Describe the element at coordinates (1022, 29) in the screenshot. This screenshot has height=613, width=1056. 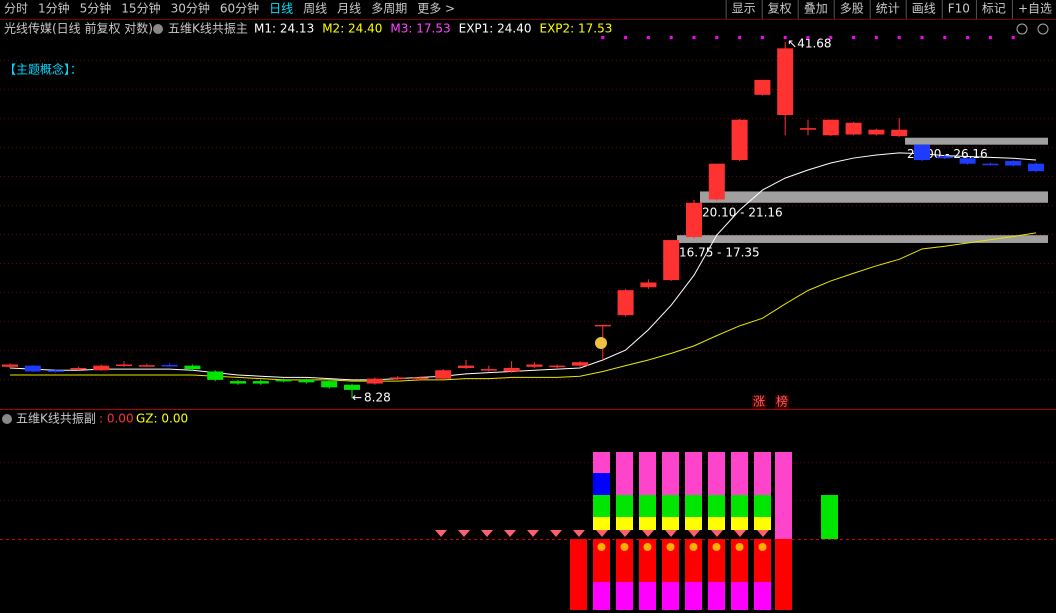
I see `settings-icon` at that location.